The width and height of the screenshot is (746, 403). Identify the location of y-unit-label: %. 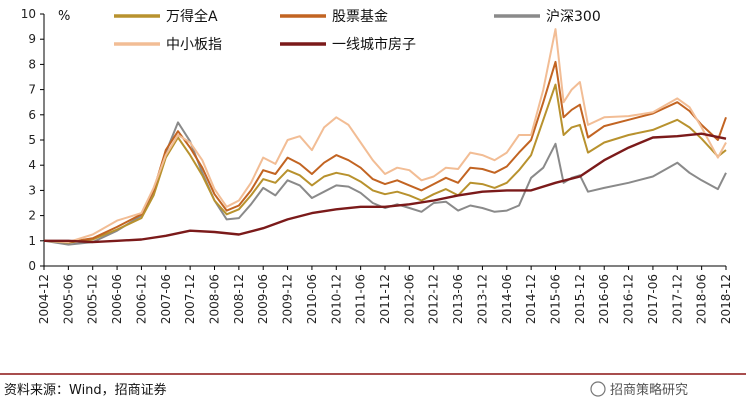
(64, 16).